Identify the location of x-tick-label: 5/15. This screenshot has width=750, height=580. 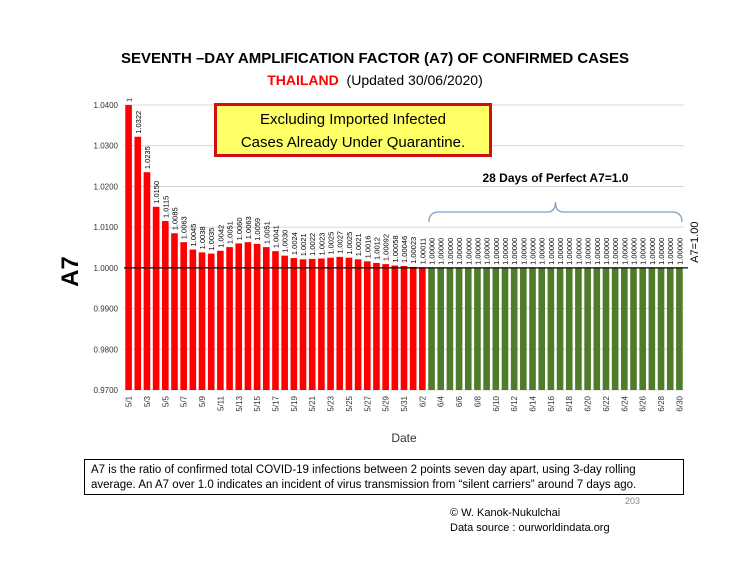
(257, 403).